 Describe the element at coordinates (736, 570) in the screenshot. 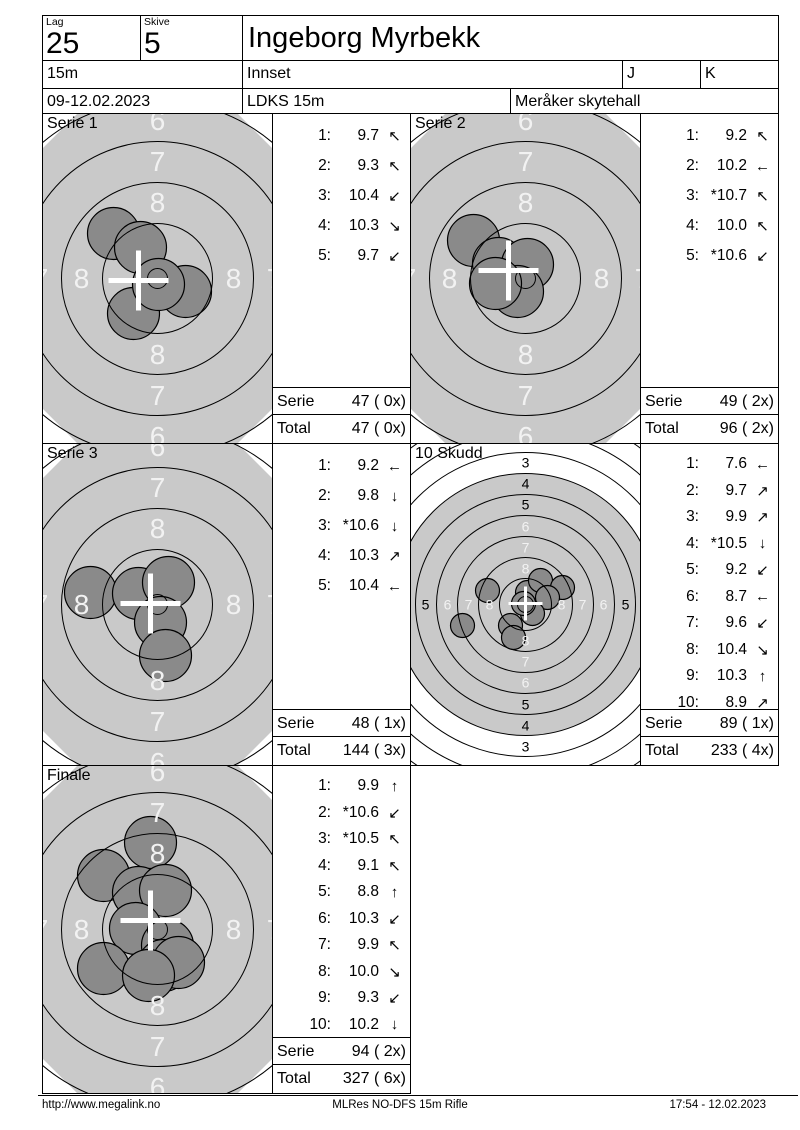

I see `shot-value: 9.2` at that location.